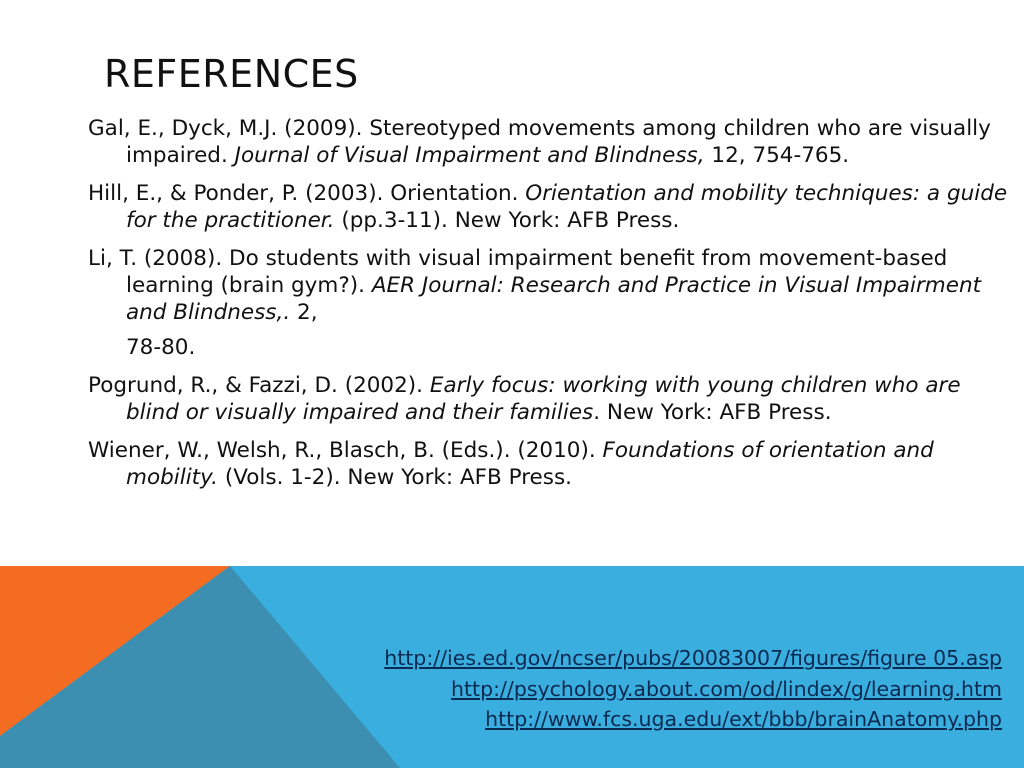  I want to click on overlap-shape, so click(200, 667).